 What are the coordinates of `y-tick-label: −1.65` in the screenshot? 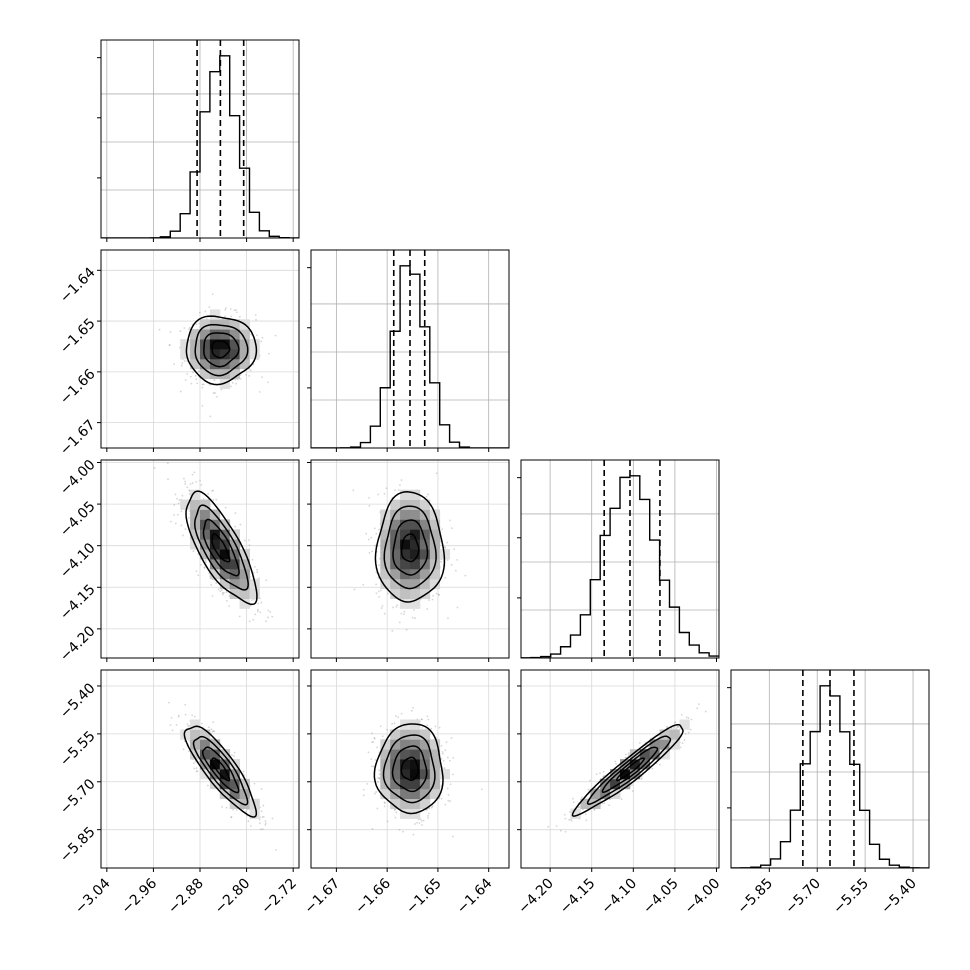 It's located at (78, 336).